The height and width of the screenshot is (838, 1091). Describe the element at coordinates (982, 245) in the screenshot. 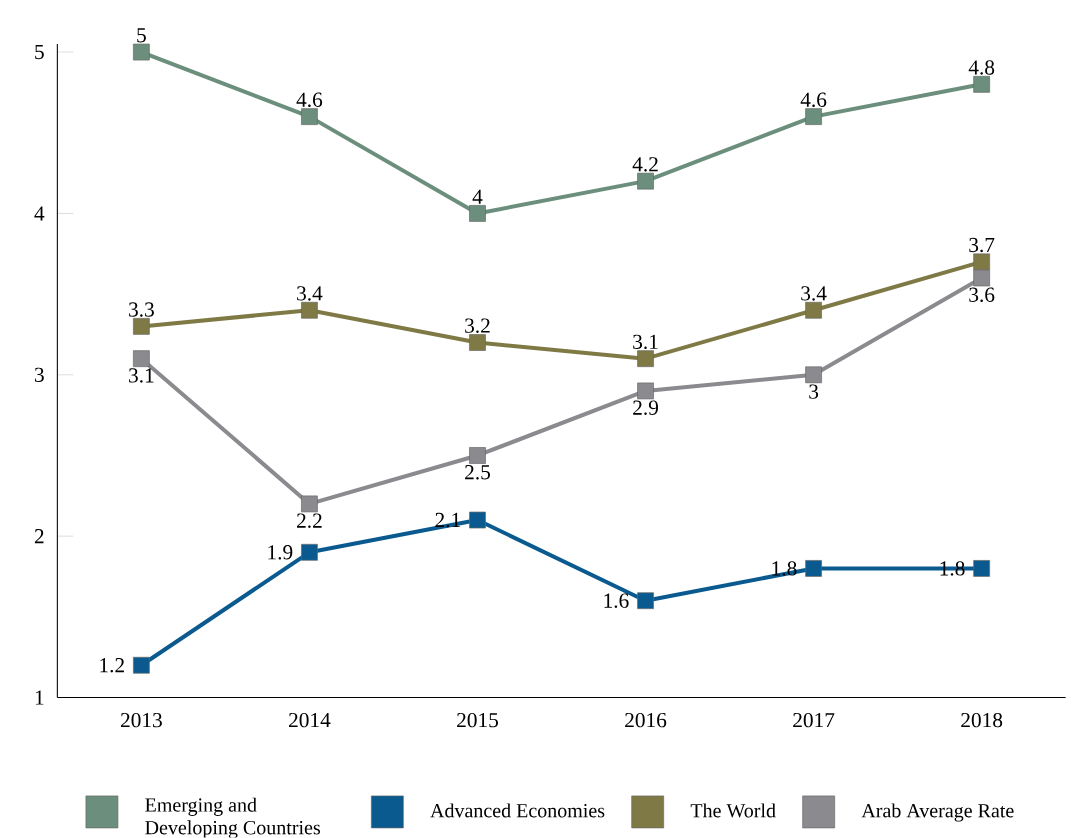

I see `data-label: 3.7` at that location.